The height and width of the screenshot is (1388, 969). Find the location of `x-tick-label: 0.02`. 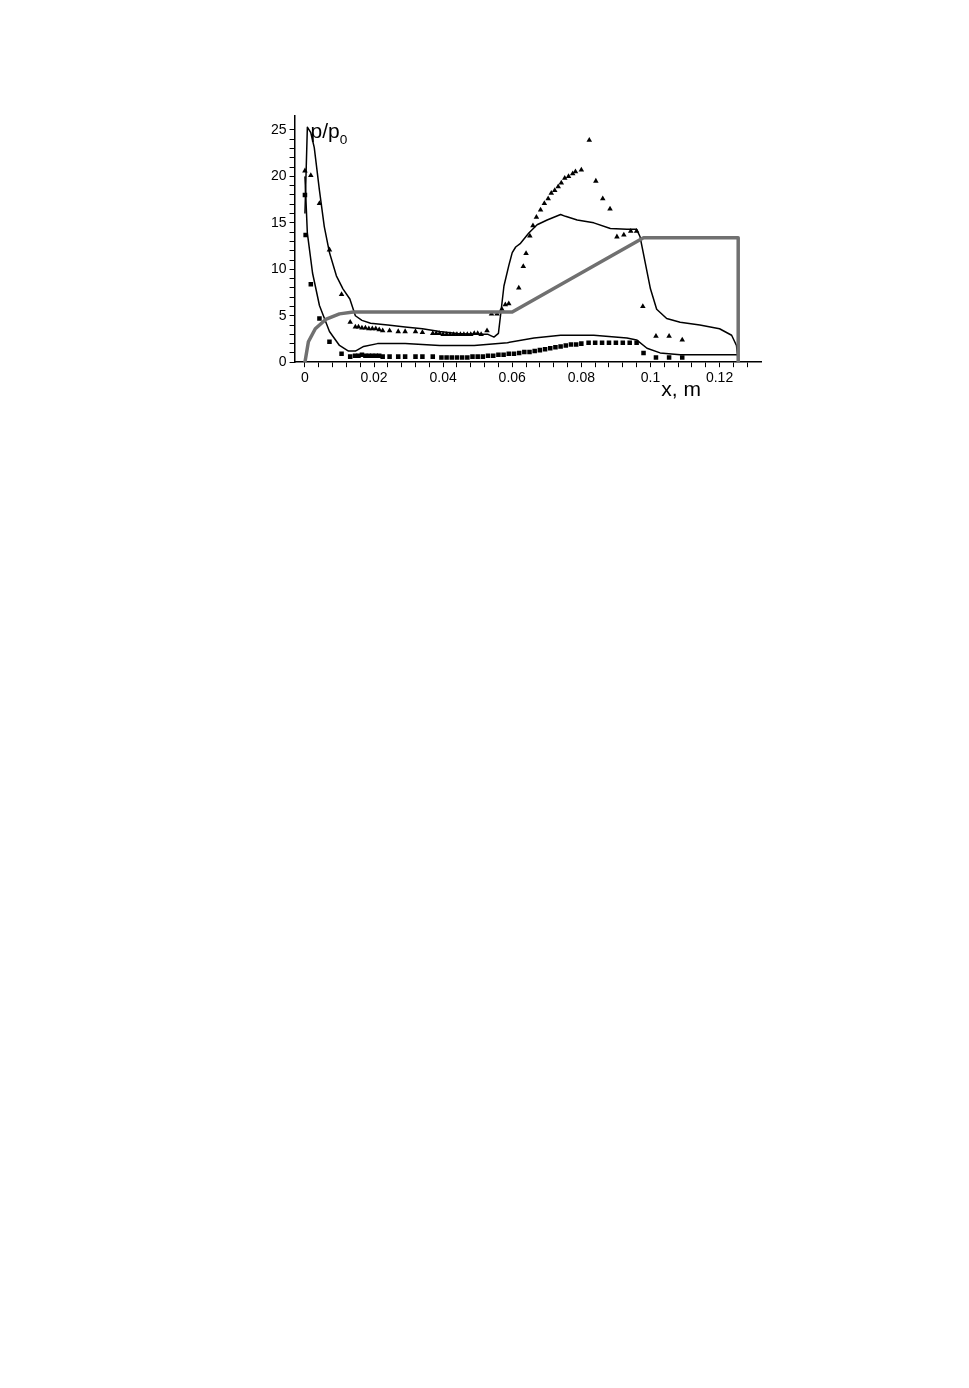

x-tick-label: 0.02 is located at coordinates (374, 377).